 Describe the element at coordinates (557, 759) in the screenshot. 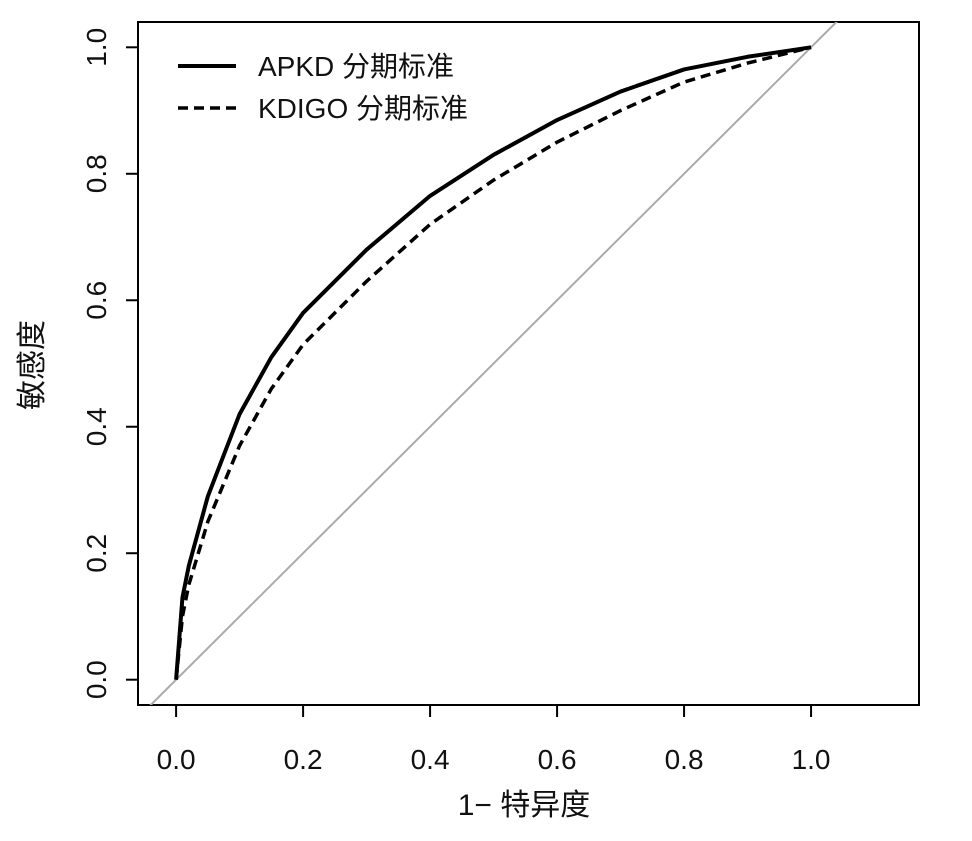

I see `x-tick-label: 0.6` at that location.